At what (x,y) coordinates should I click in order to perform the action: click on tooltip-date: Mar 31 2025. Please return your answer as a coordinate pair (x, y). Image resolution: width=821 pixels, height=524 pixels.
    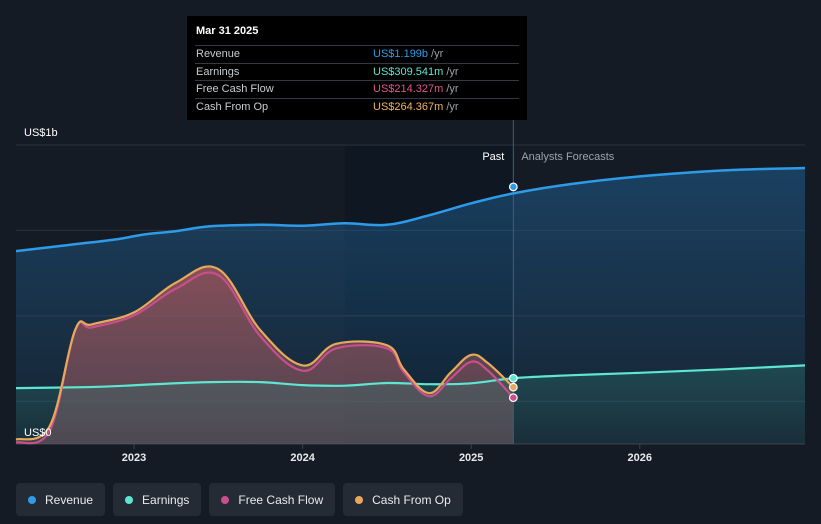
    Looking at the image, I should click on (227, 31).